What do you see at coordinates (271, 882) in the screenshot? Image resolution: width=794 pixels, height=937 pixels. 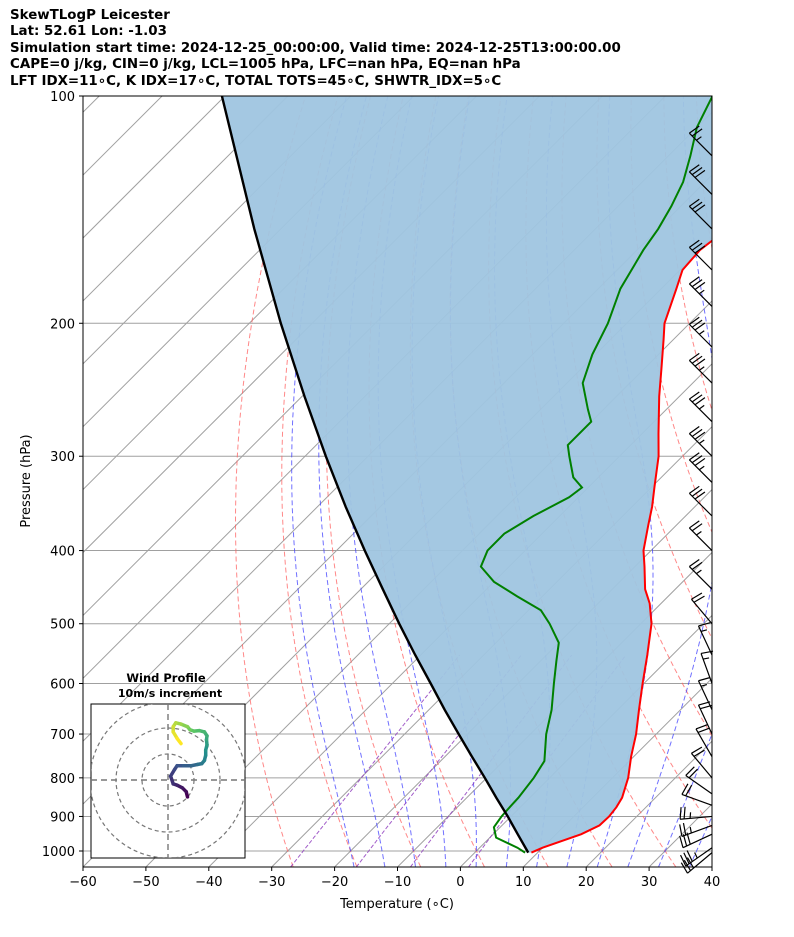 I see `x-tick-label: −30` at bounding box center [271, 882].